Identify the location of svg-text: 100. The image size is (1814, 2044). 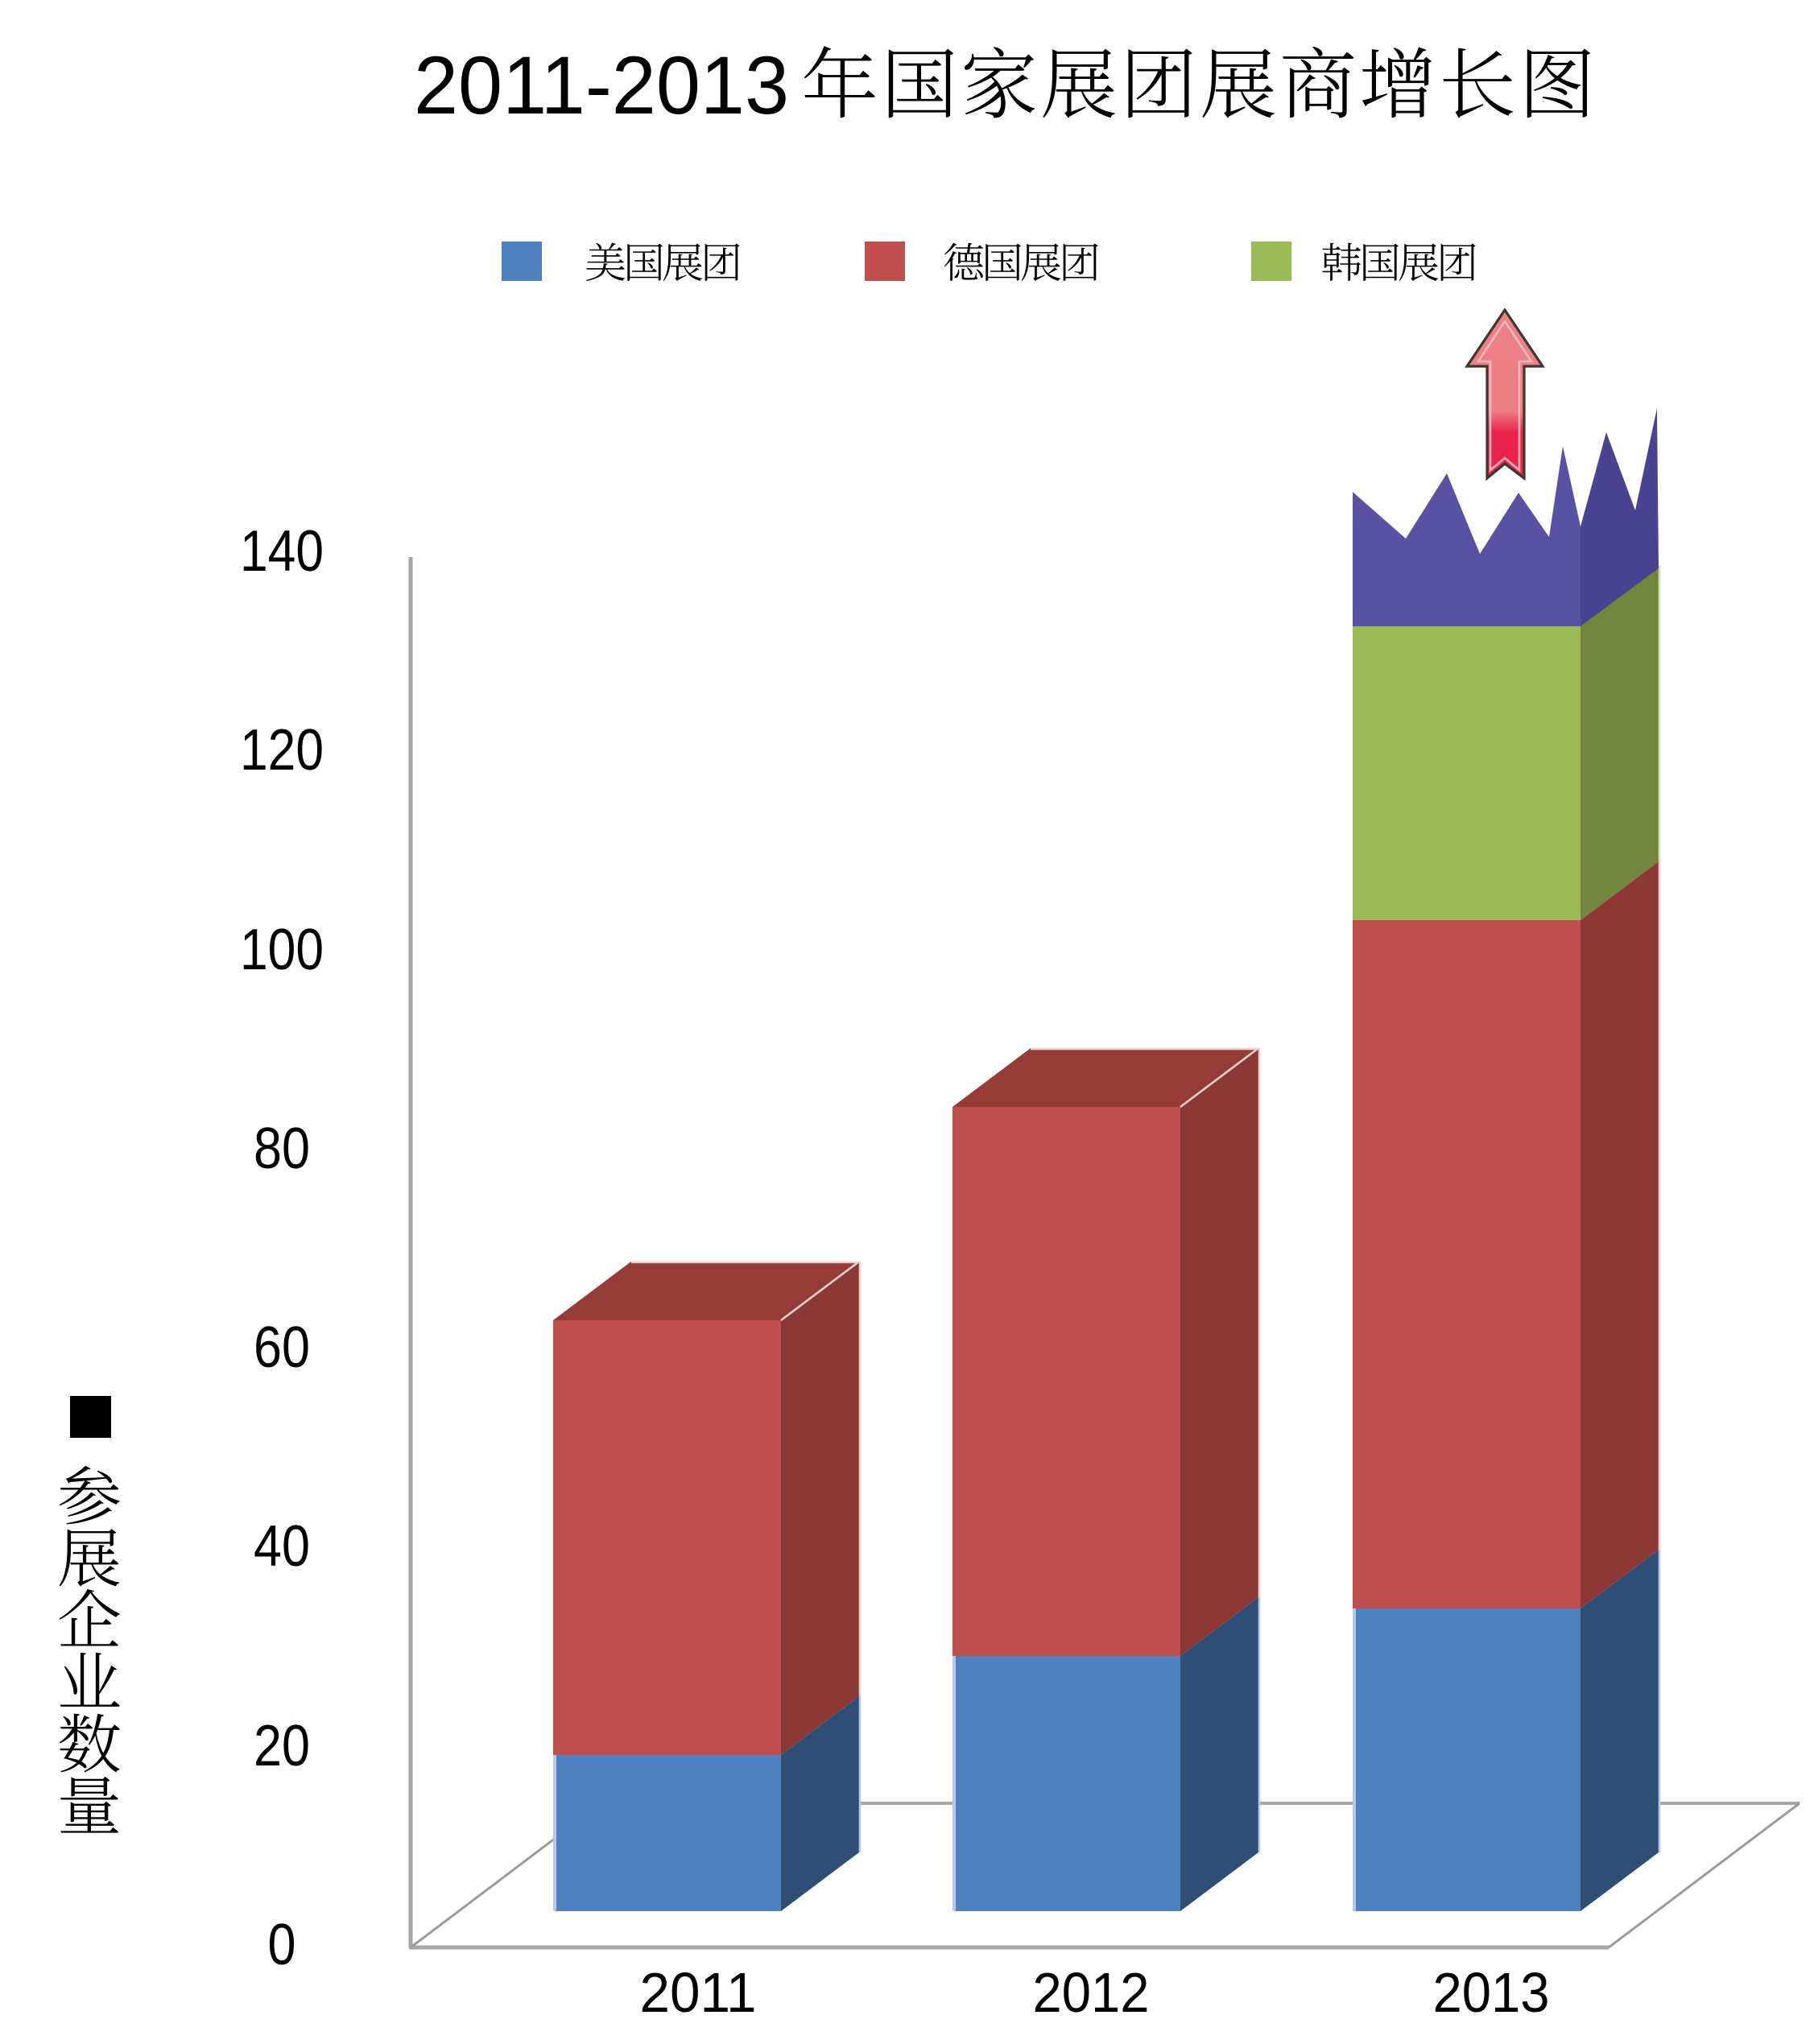
(282, 950).